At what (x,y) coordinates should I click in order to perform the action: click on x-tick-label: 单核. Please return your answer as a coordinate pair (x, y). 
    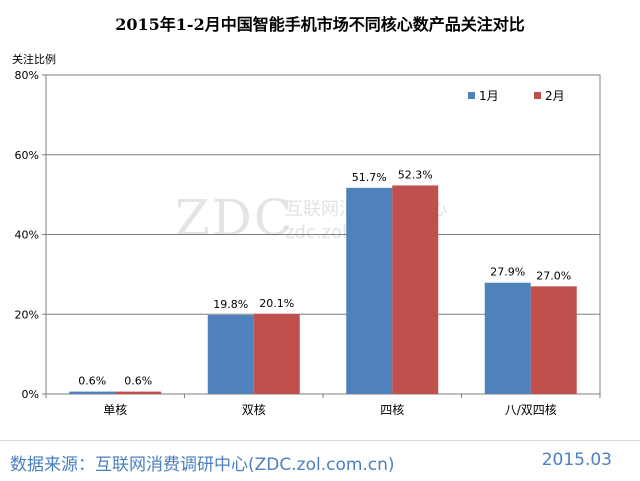
    Looking at the image, I should click on (115, 410).